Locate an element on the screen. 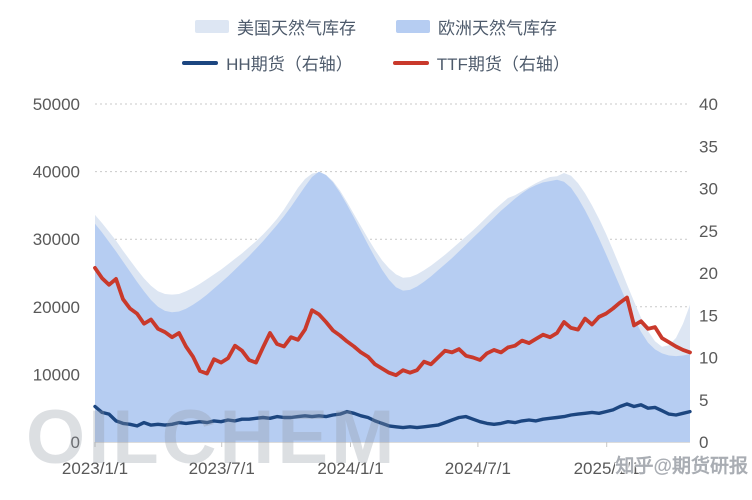  right-axis-label: 30 is located at coordinates (708, 189).